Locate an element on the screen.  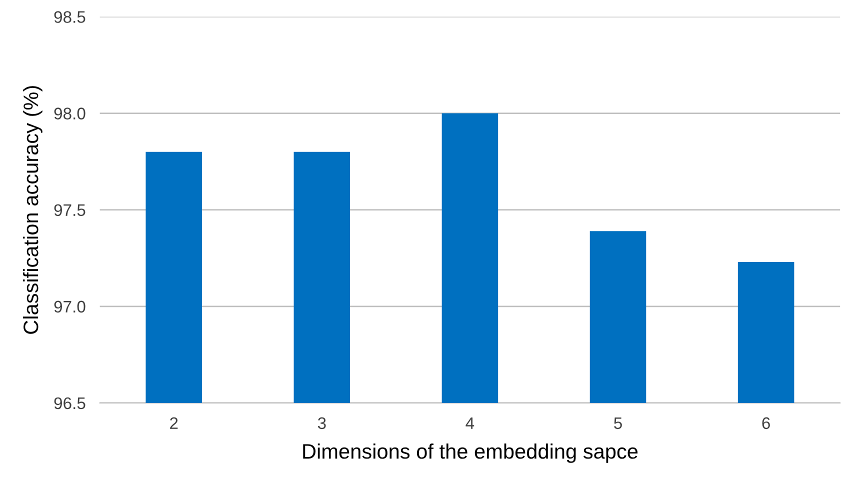
x-axis-title: Dimensions of the embedding sapce is located at coordinates (470, 453).